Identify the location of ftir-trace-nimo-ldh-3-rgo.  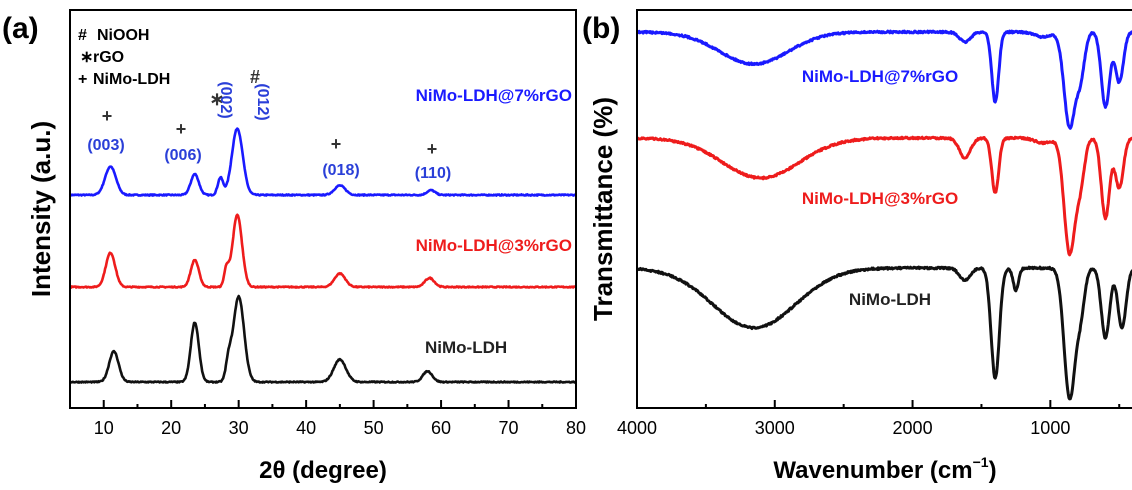
(884, 196).